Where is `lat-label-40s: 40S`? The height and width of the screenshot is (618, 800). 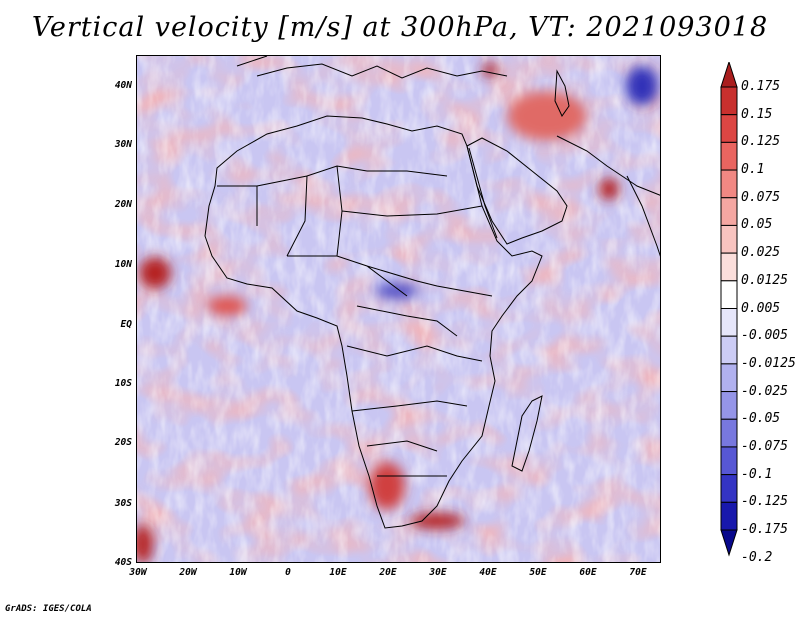 lat-label-40s: 40S is located at coordinates (123, 562).